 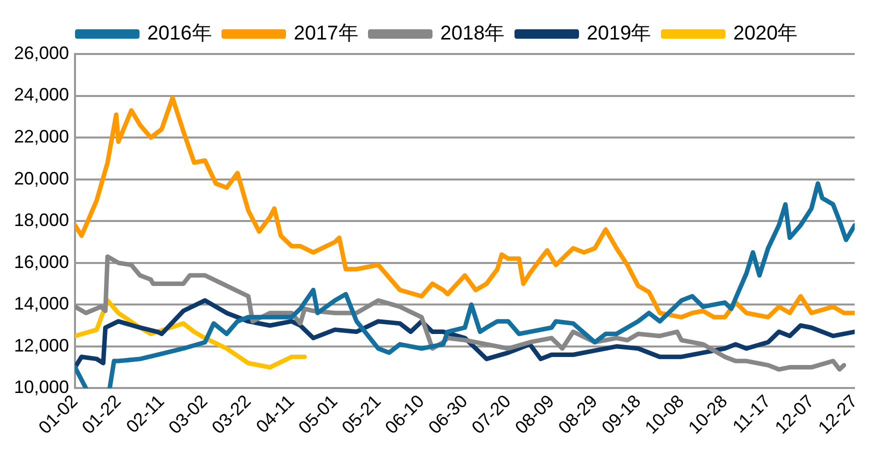 I want to click on legend-label: 2018年, so click(x=472, y=33).